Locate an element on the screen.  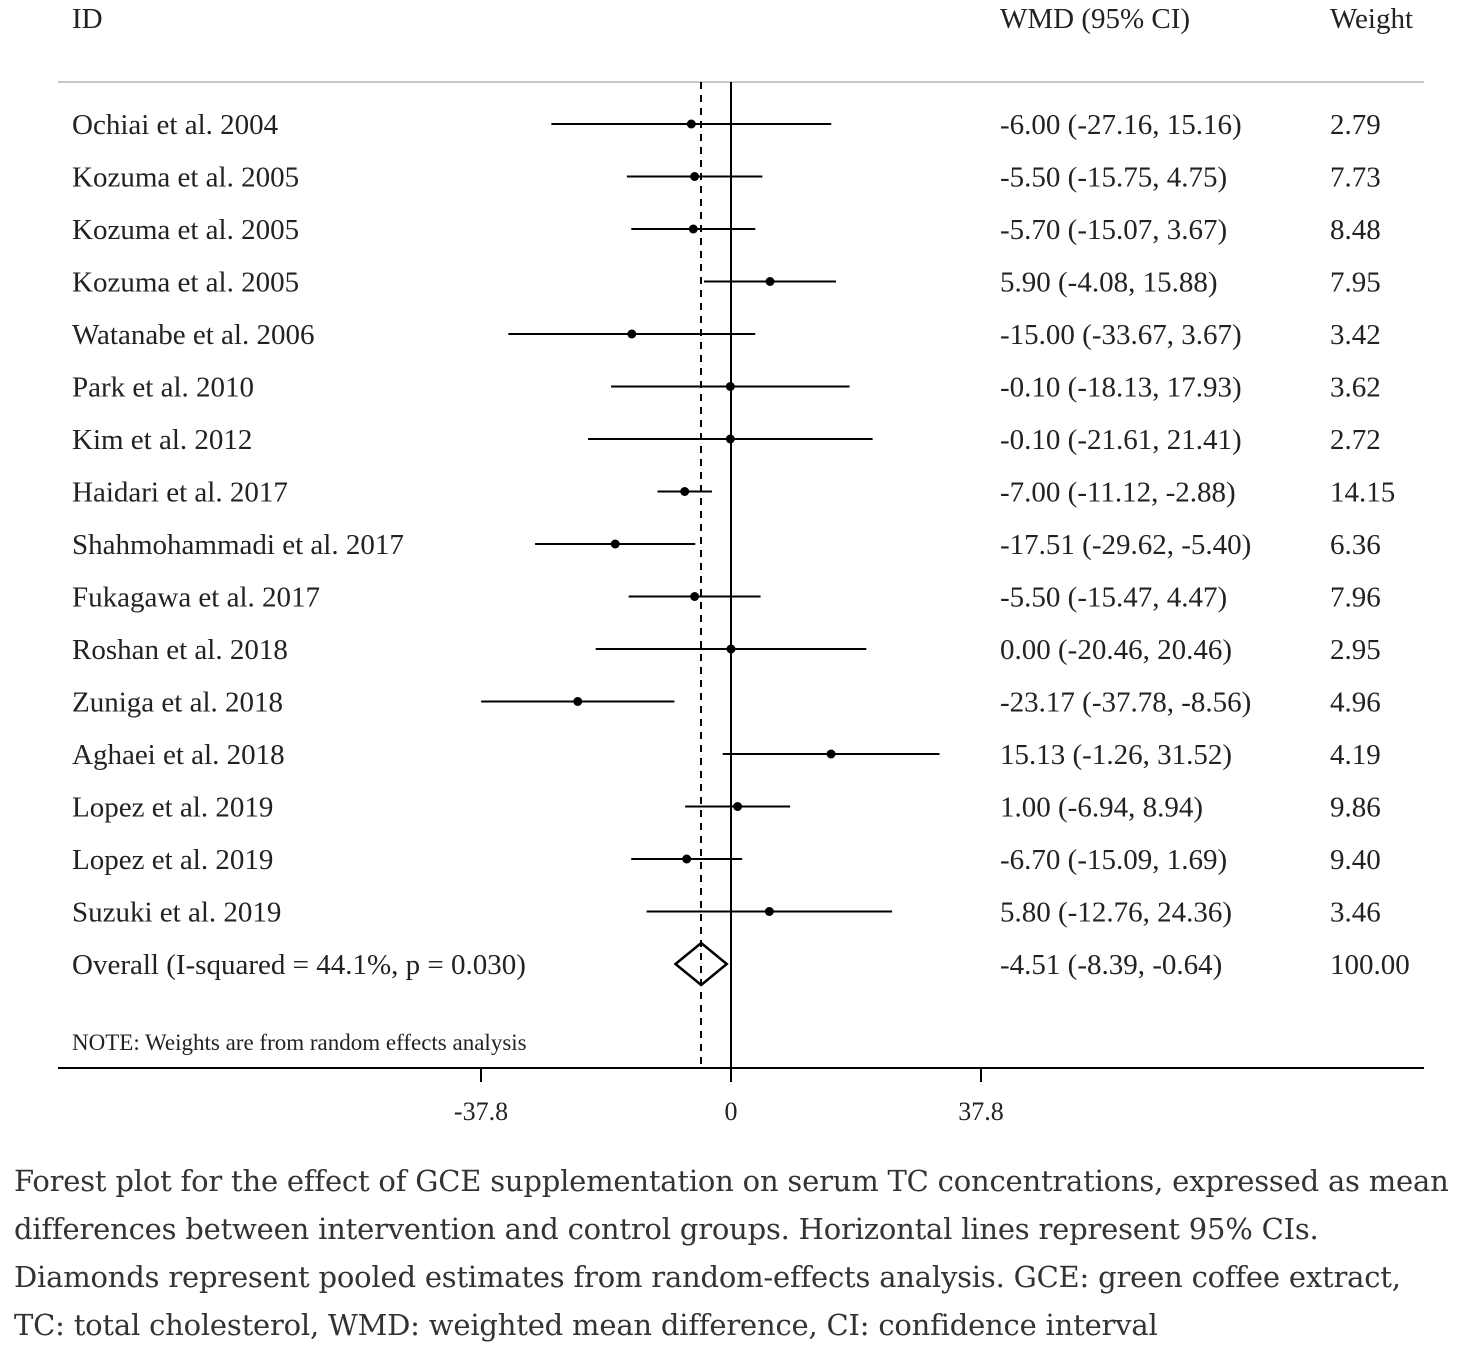
ci-text: 15.13 (-1.26, 31.52) is located at coordinates (1116, 755).